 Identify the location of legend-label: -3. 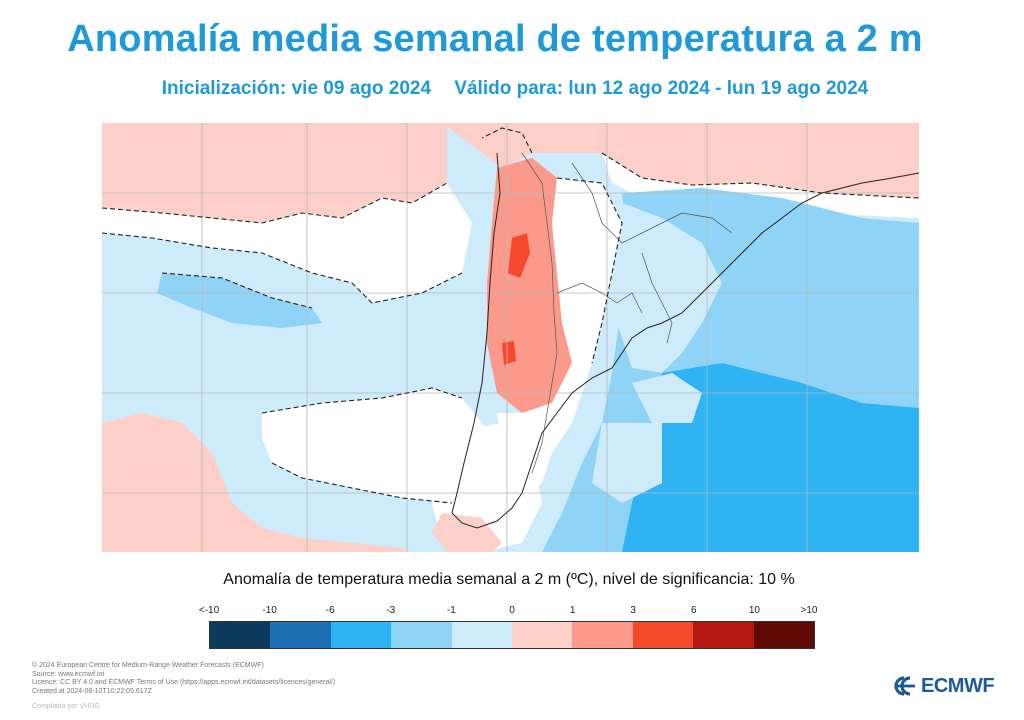
(391, 610).